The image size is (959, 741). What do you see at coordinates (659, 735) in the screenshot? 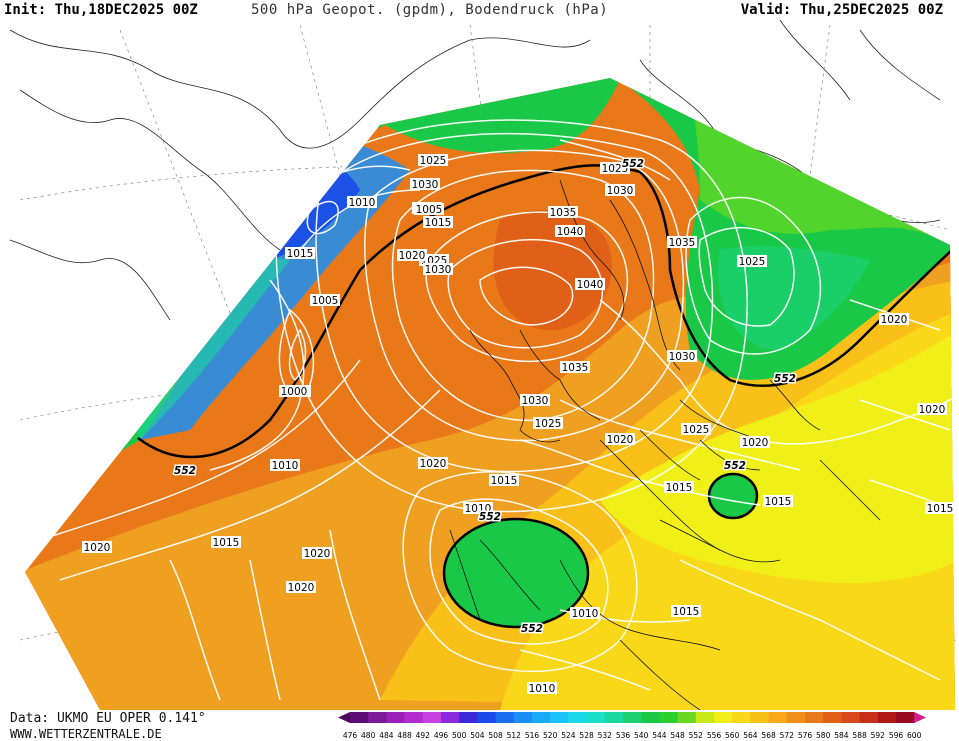
I see `colorbar-tick-label: 544` at bounding box center [659, 735].